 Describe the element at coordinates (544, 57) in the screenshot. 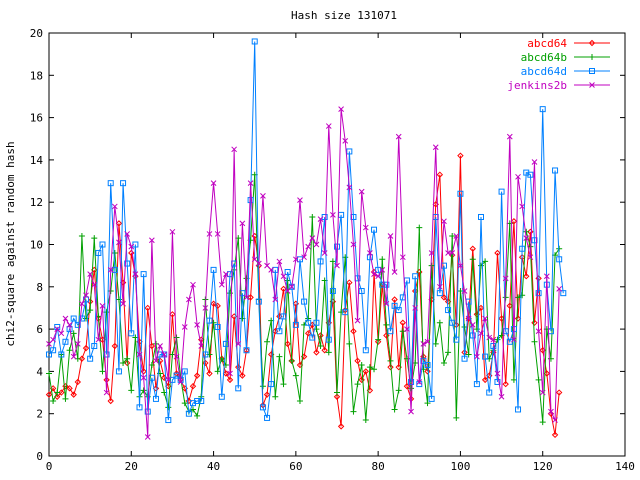

I see `legend-label: abcd64b` at that location.